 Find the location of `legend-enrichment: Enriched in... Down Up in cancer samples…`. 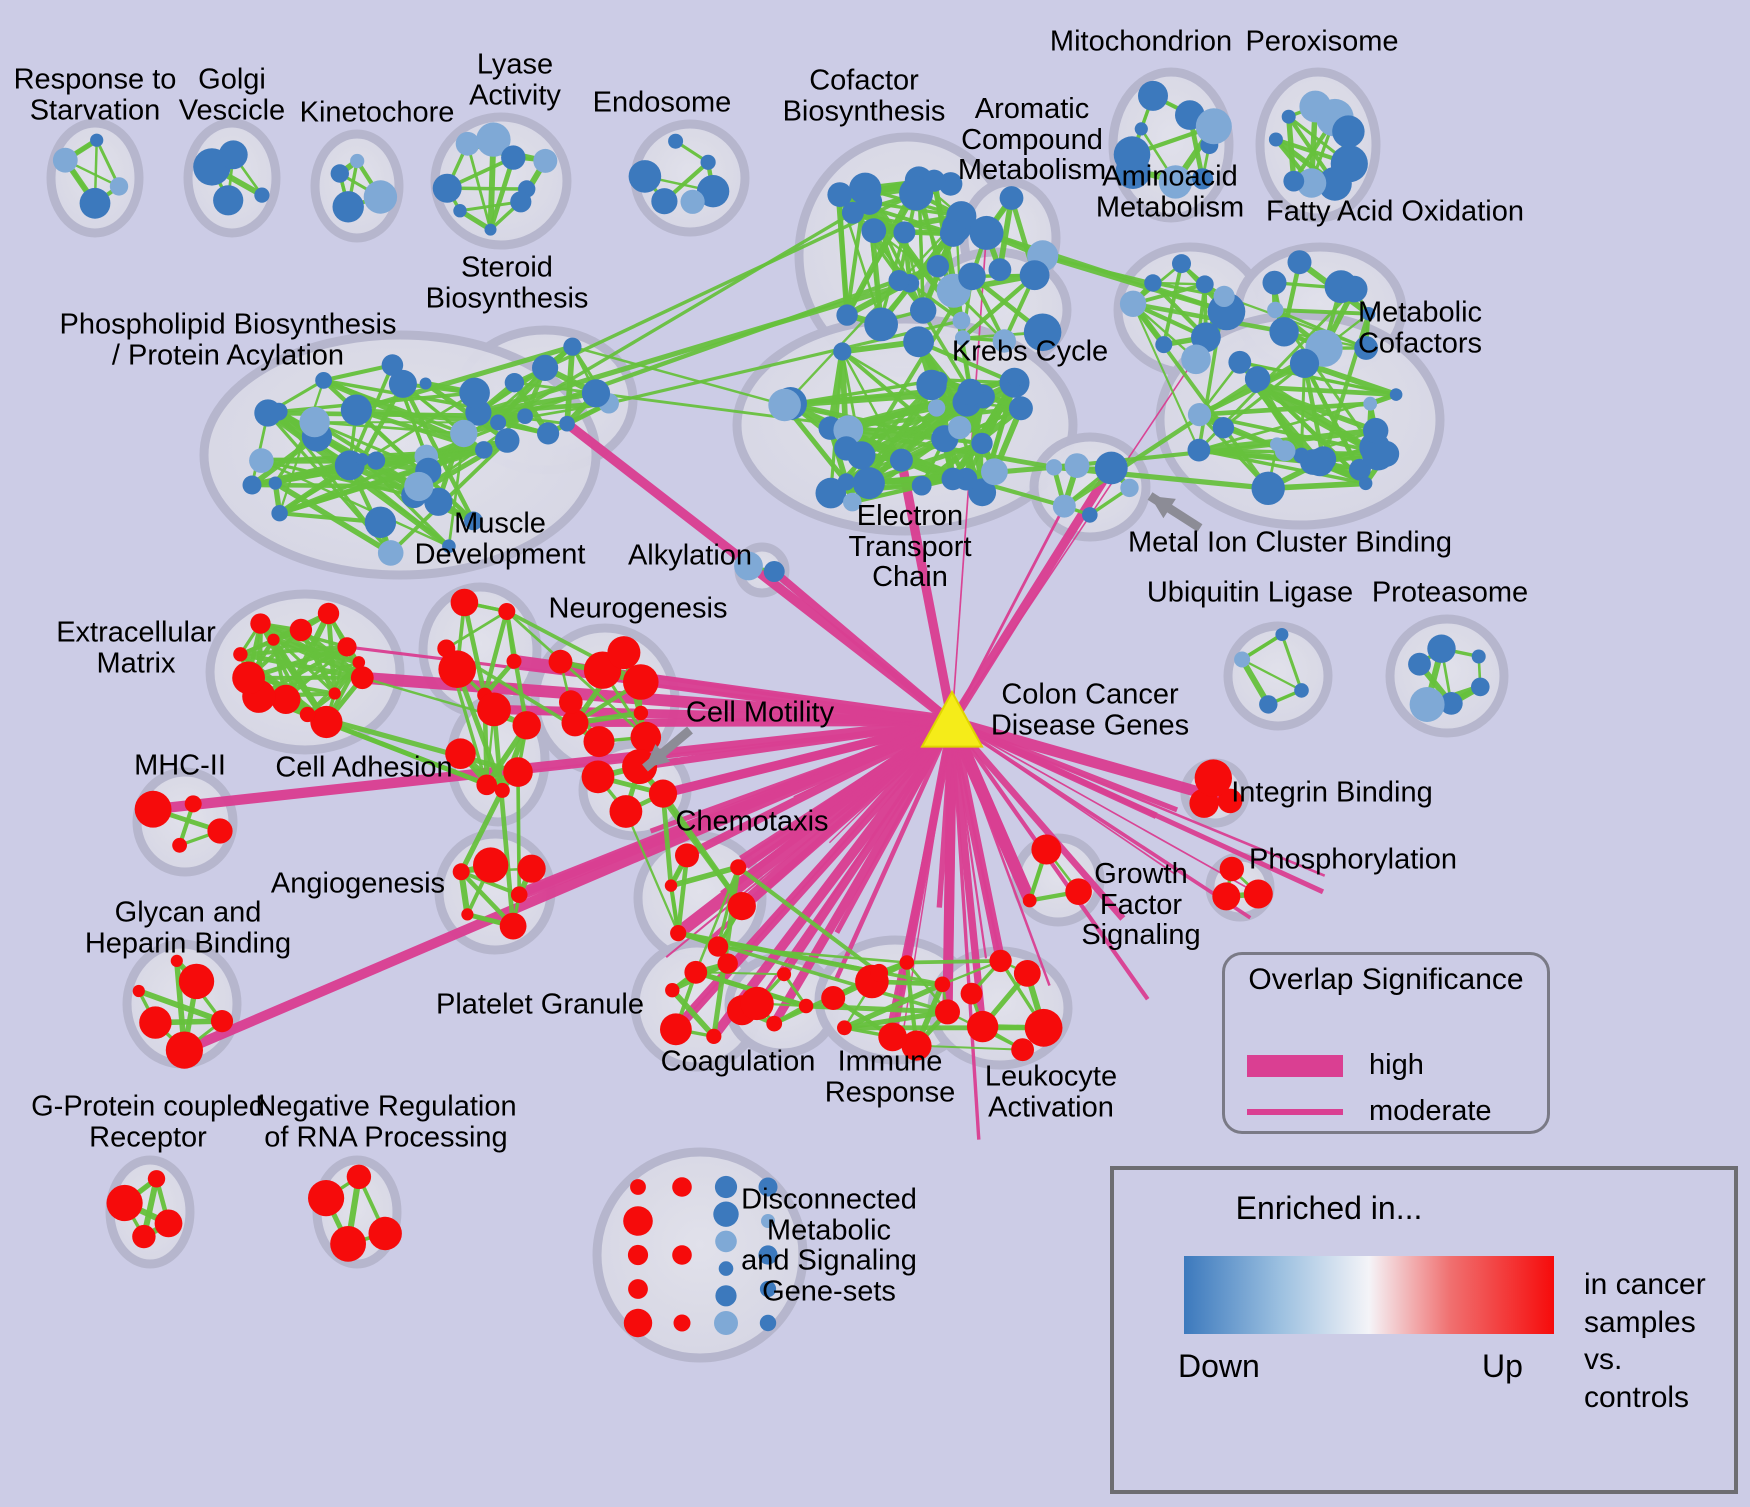

legend-enrichment: Enriched in... Down Up in cancer samples… is located at coordinates (1424, 1330).